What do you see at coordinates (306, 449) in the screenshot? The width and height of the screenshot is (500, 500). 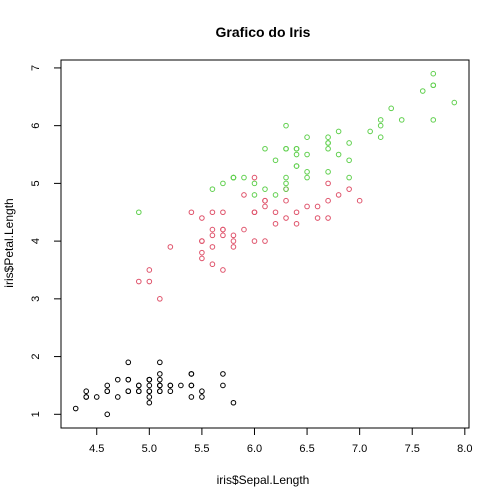 I see `x-tick-label: 6.5` at bounding box center [306, 449].